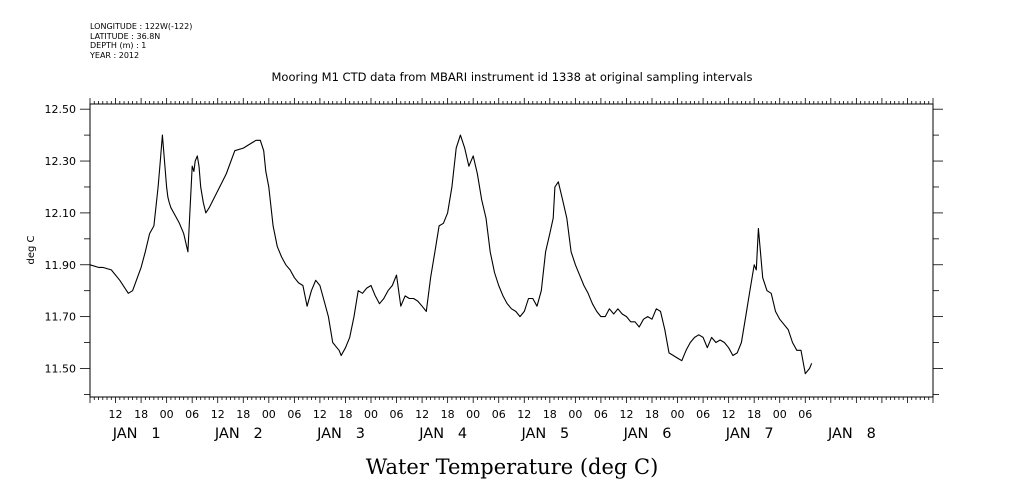  Describe the element at coordinates (442, 434) in the screenshot. I see `x-day-label: JAN 4` at that location.